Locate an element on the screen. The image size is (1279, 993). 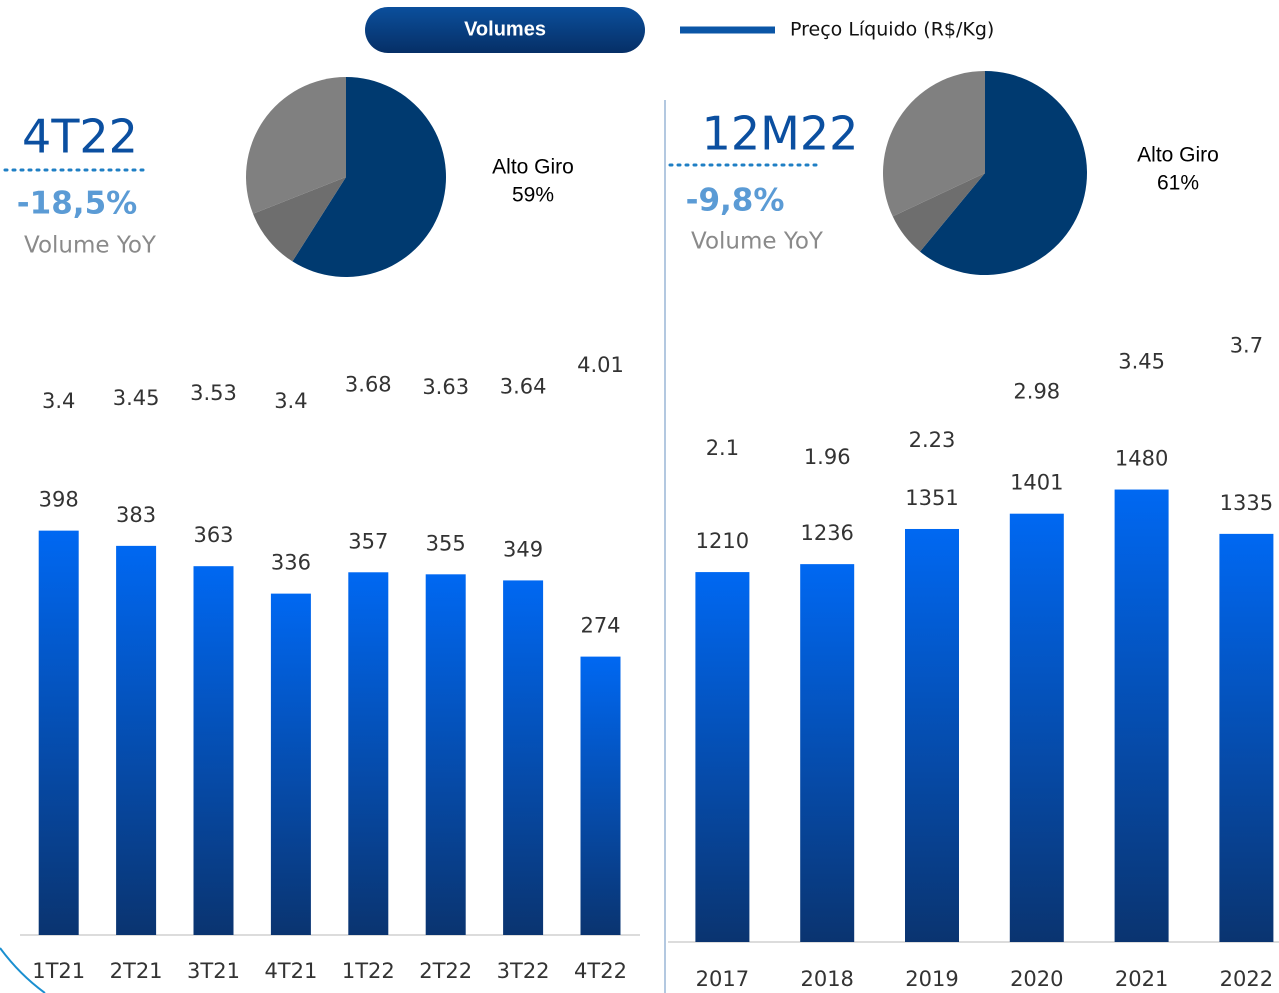
line-value-label: 3.7 is located at coordinates (1246, 345).